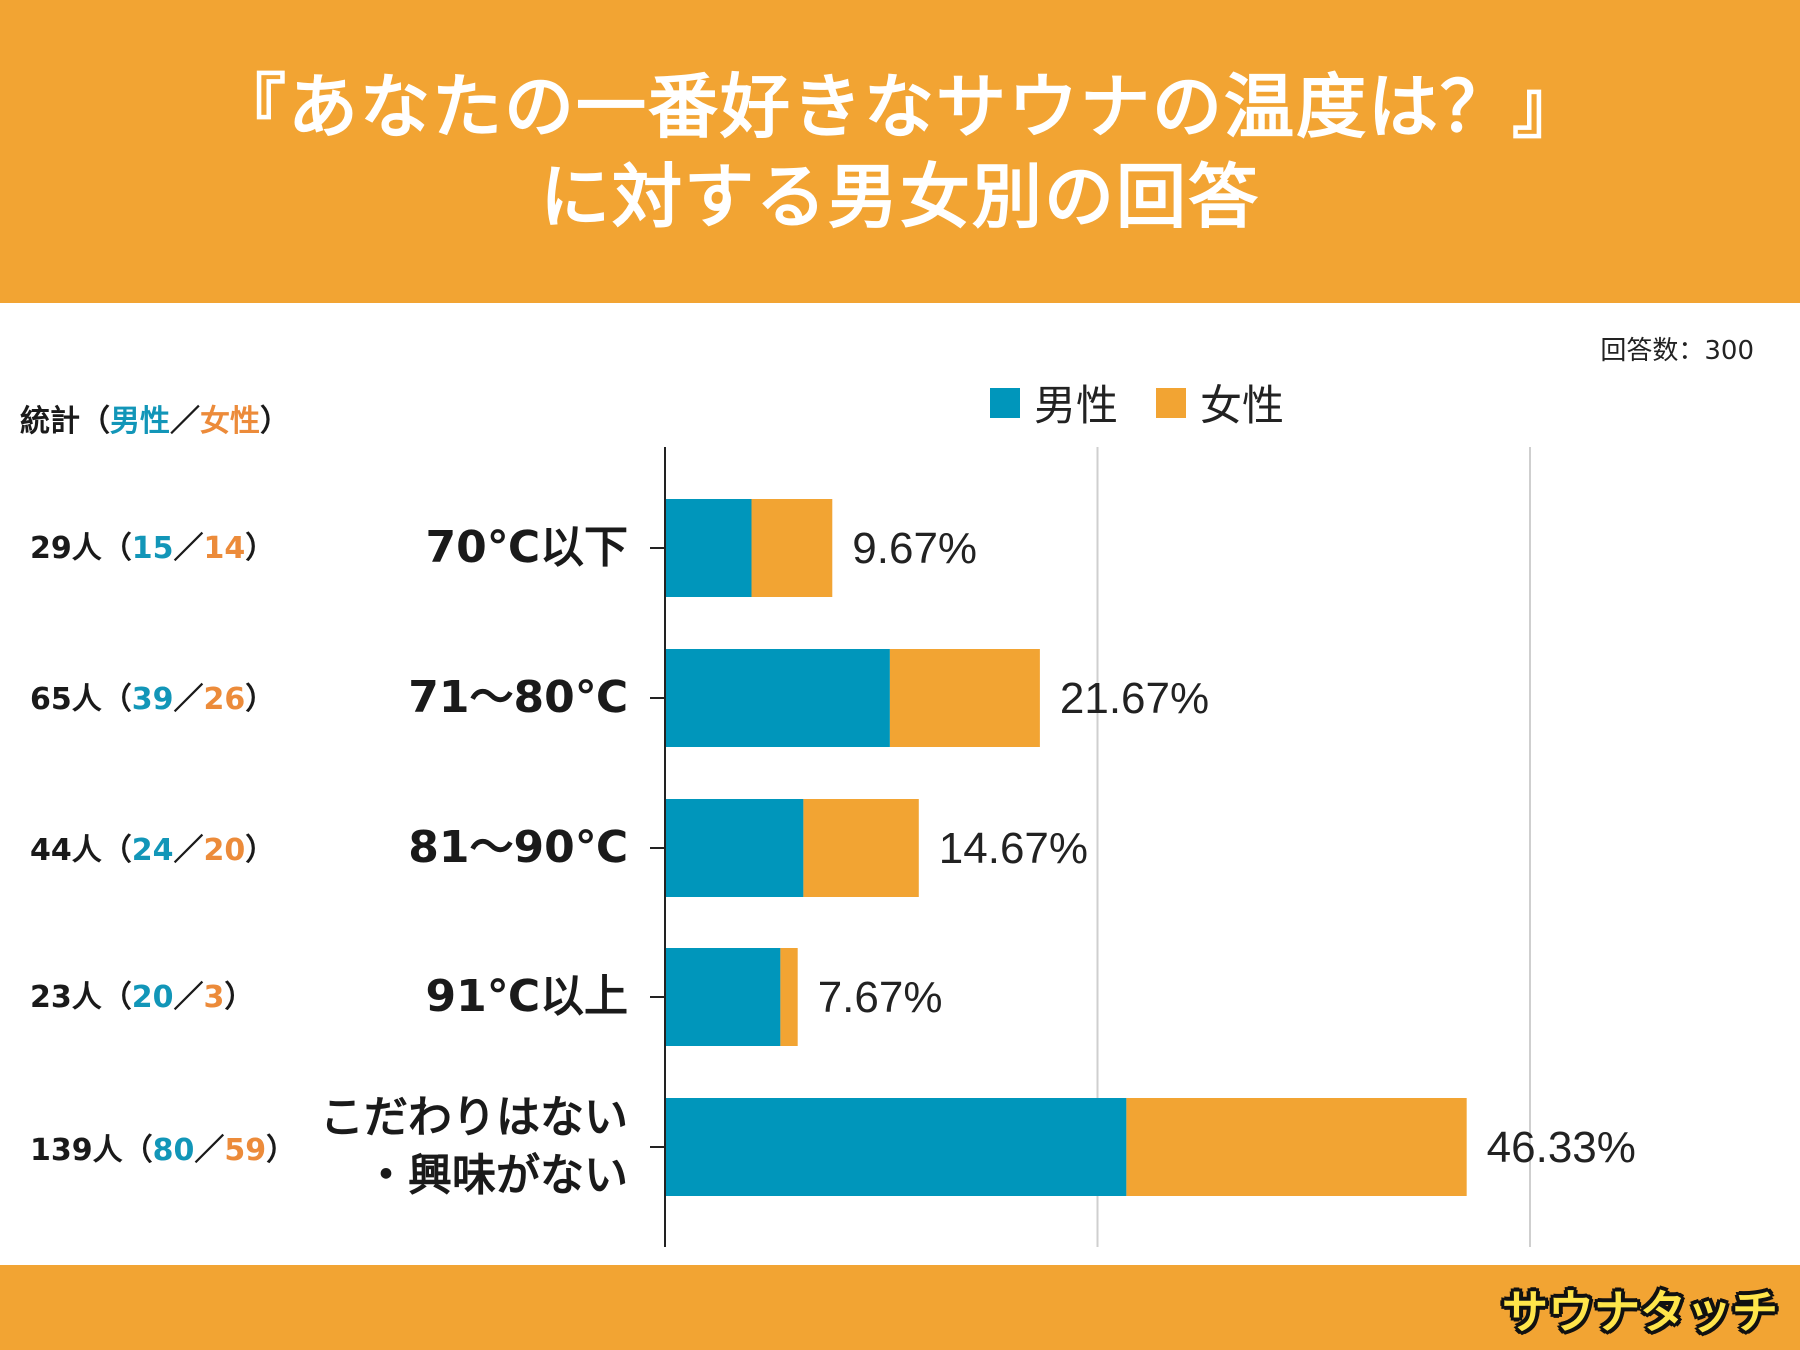 This screenshot has width=1800, height=1350. What do you see at coordinates (152, 997) in the screenshot?
I see `stat-male: 20` at bounding box center [152, 997].